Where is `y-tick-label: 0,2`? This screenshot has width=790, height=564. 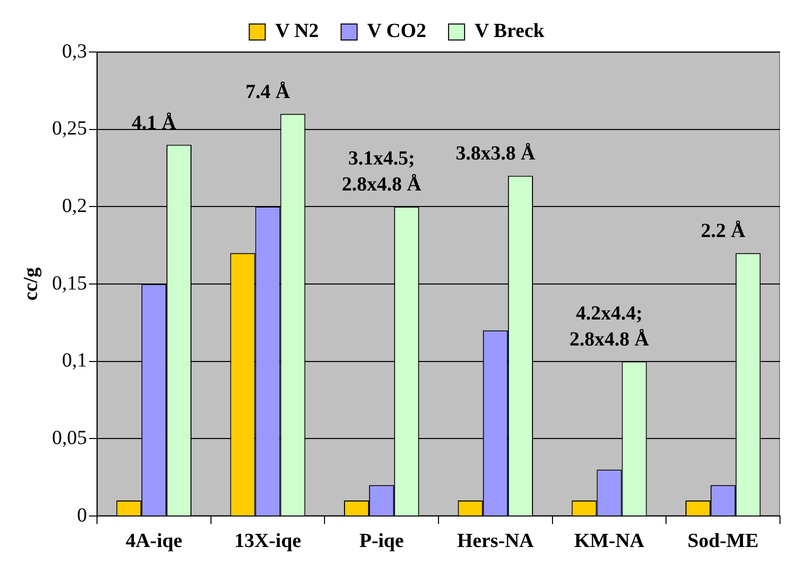 y-tick-label: 0,2 is located at coordinates (74, 205).